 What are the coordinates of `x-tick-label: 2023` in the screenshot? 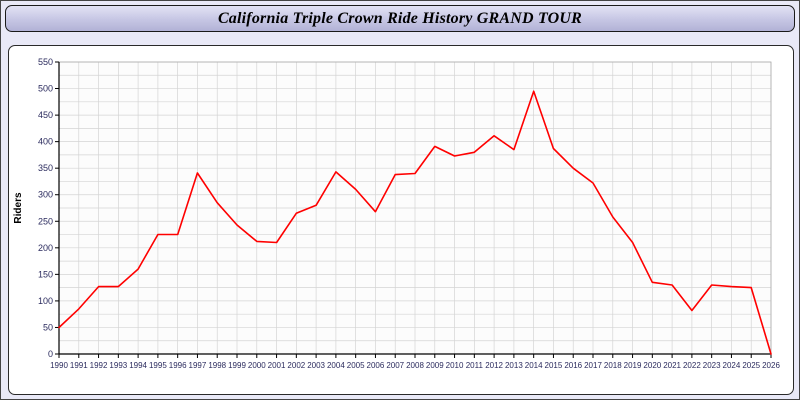 It's located at (712, 365).